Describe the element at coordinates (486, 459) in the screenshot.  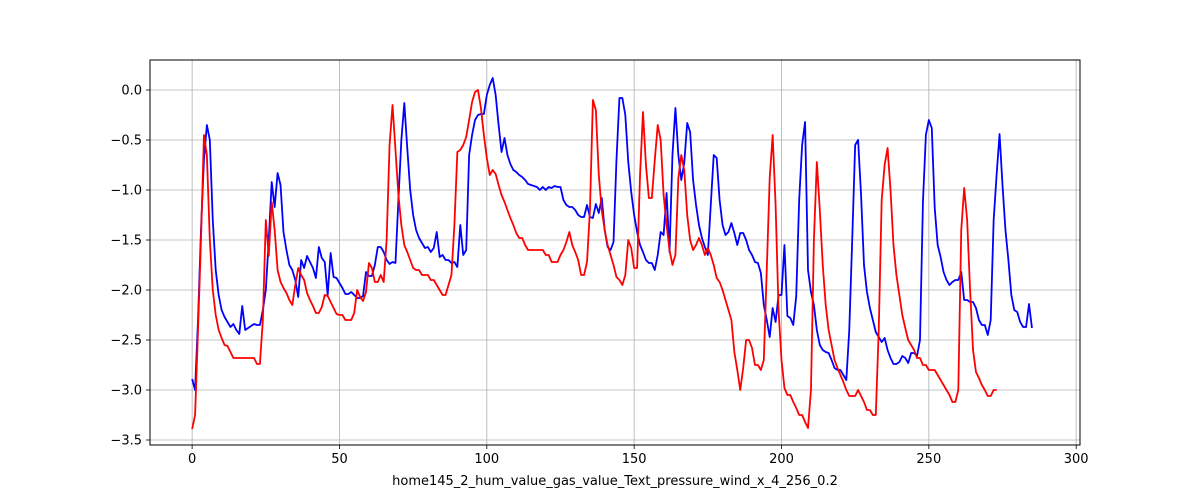
I see `x-tick-label: 100` at that location.